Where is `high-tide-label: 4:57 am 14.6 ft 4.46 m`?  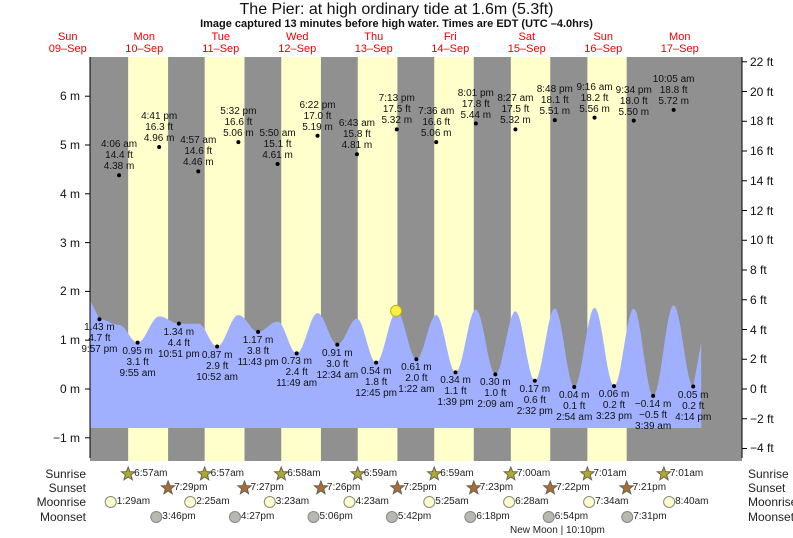
high-tide-label: 4:57 am 14.6 ft 4.46 m is located at coordinates (198, 151).